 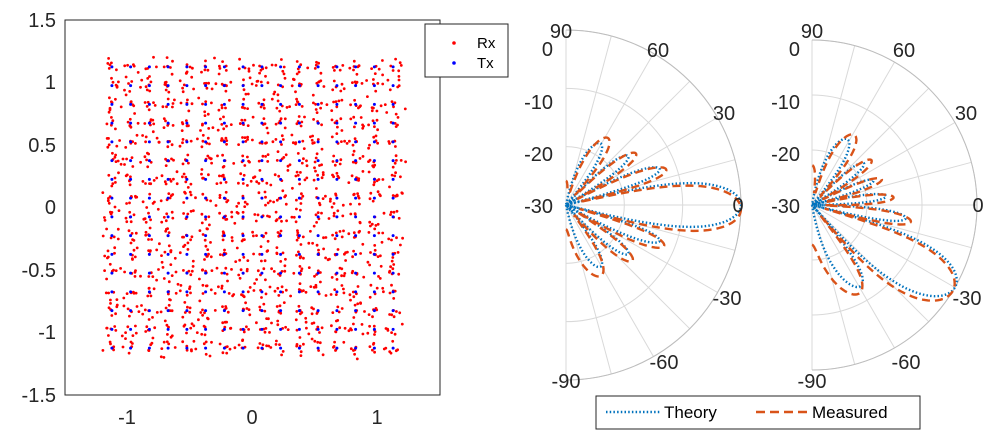 I want to click on theta-tick-label: 60, so click(x=658, y=51).